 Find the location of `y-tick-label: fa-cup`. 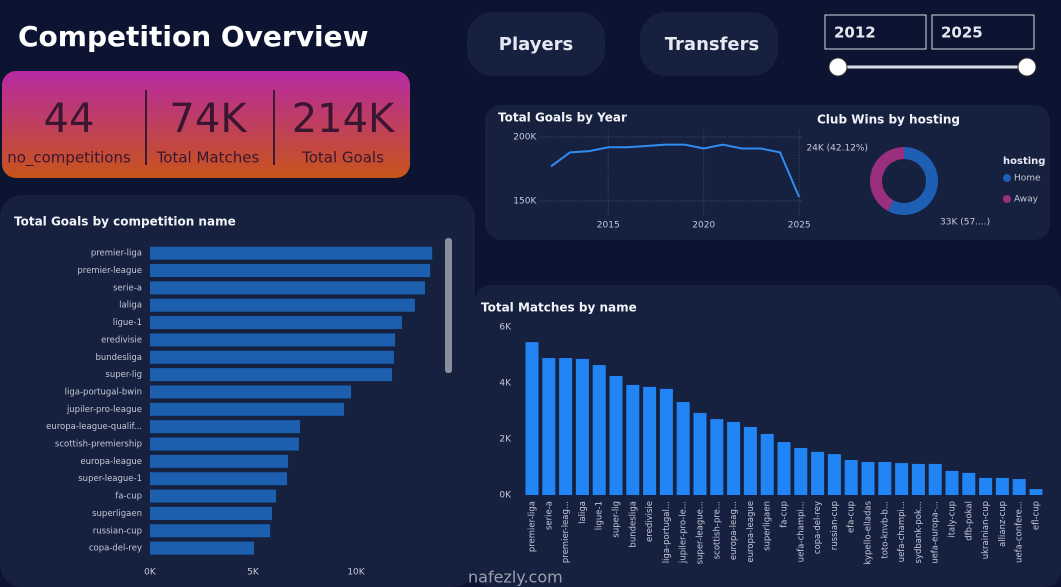

y-tick-label: fa-cup is located at coordinates (128, 497).